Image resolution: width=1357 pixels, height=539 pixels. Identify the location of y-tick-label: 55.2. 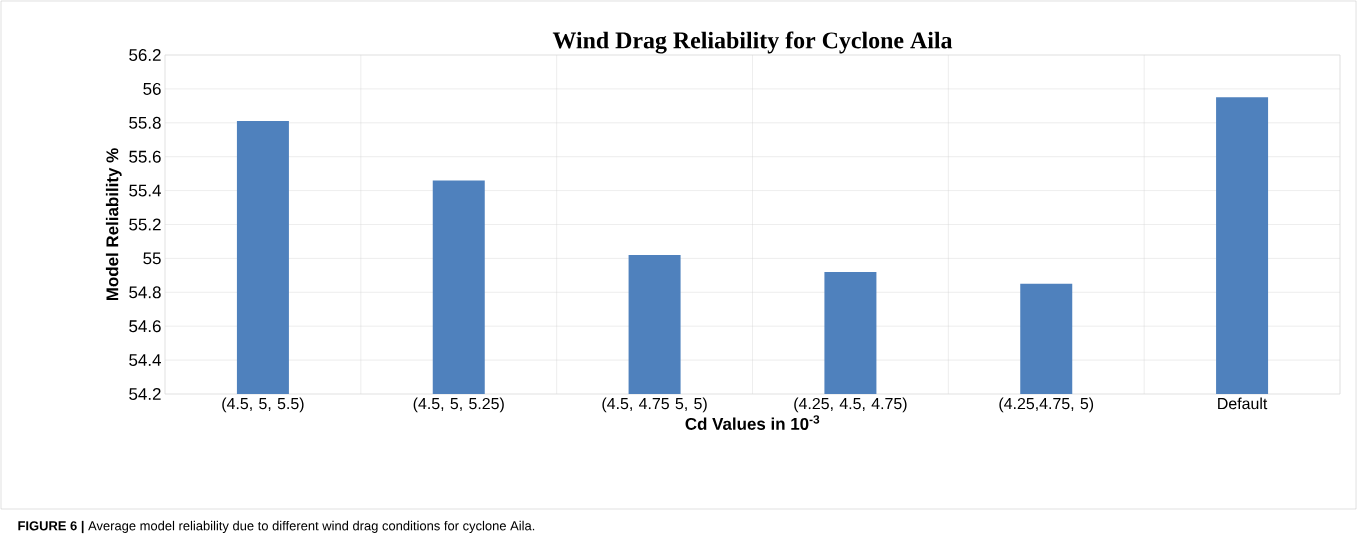
(145, 224).